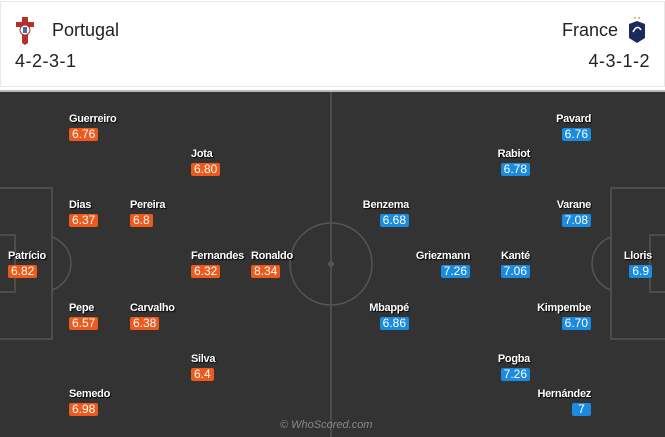 Image resolution: width=665 pixels, height=437 pixels. I want to click on player-rating: 7.06, so click(515, 271).